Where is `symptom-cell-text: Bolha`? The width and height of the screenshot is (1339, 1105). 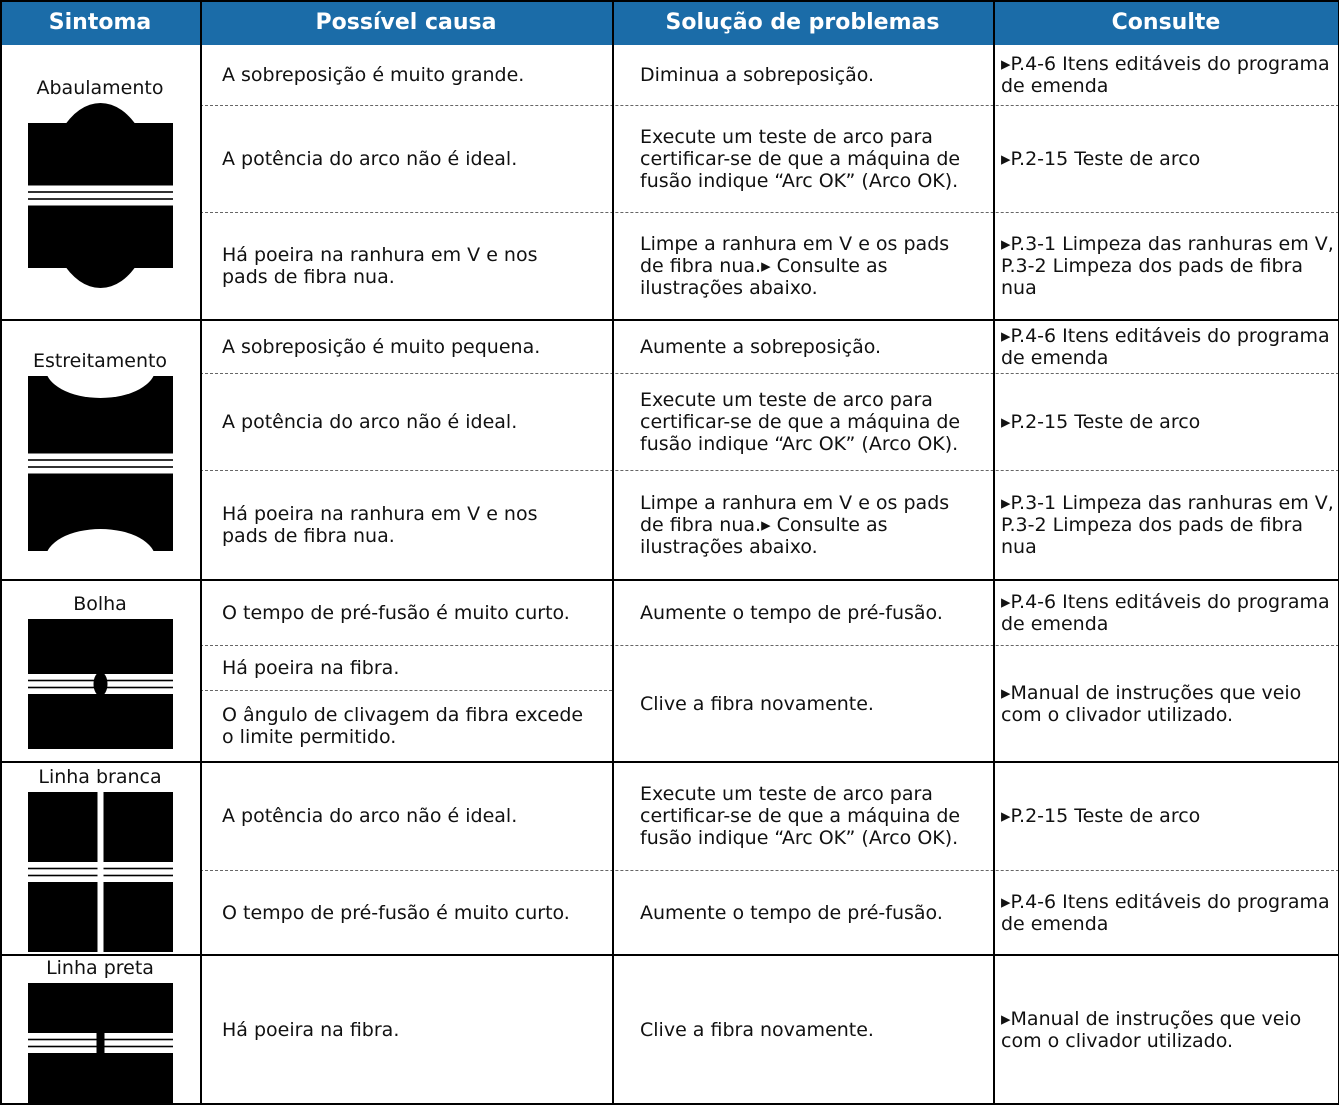
symptom-cell-text: Bolha is located at coordinates (100, 604).